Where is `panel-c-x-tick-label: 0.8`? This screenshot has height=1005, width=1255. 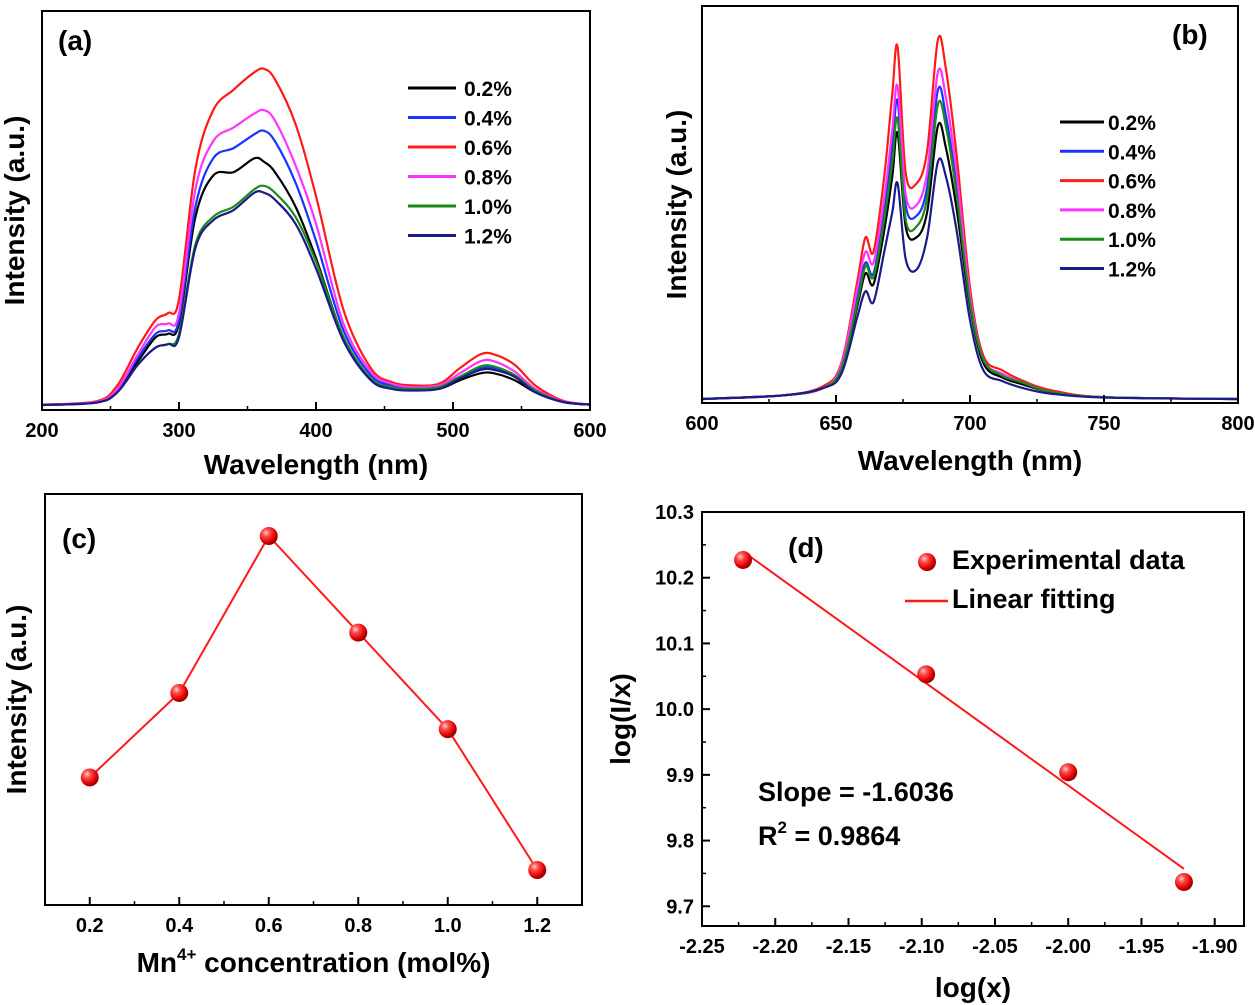 panel-c-x-tick-label: 0.8 is located at coordinates (358, 926).